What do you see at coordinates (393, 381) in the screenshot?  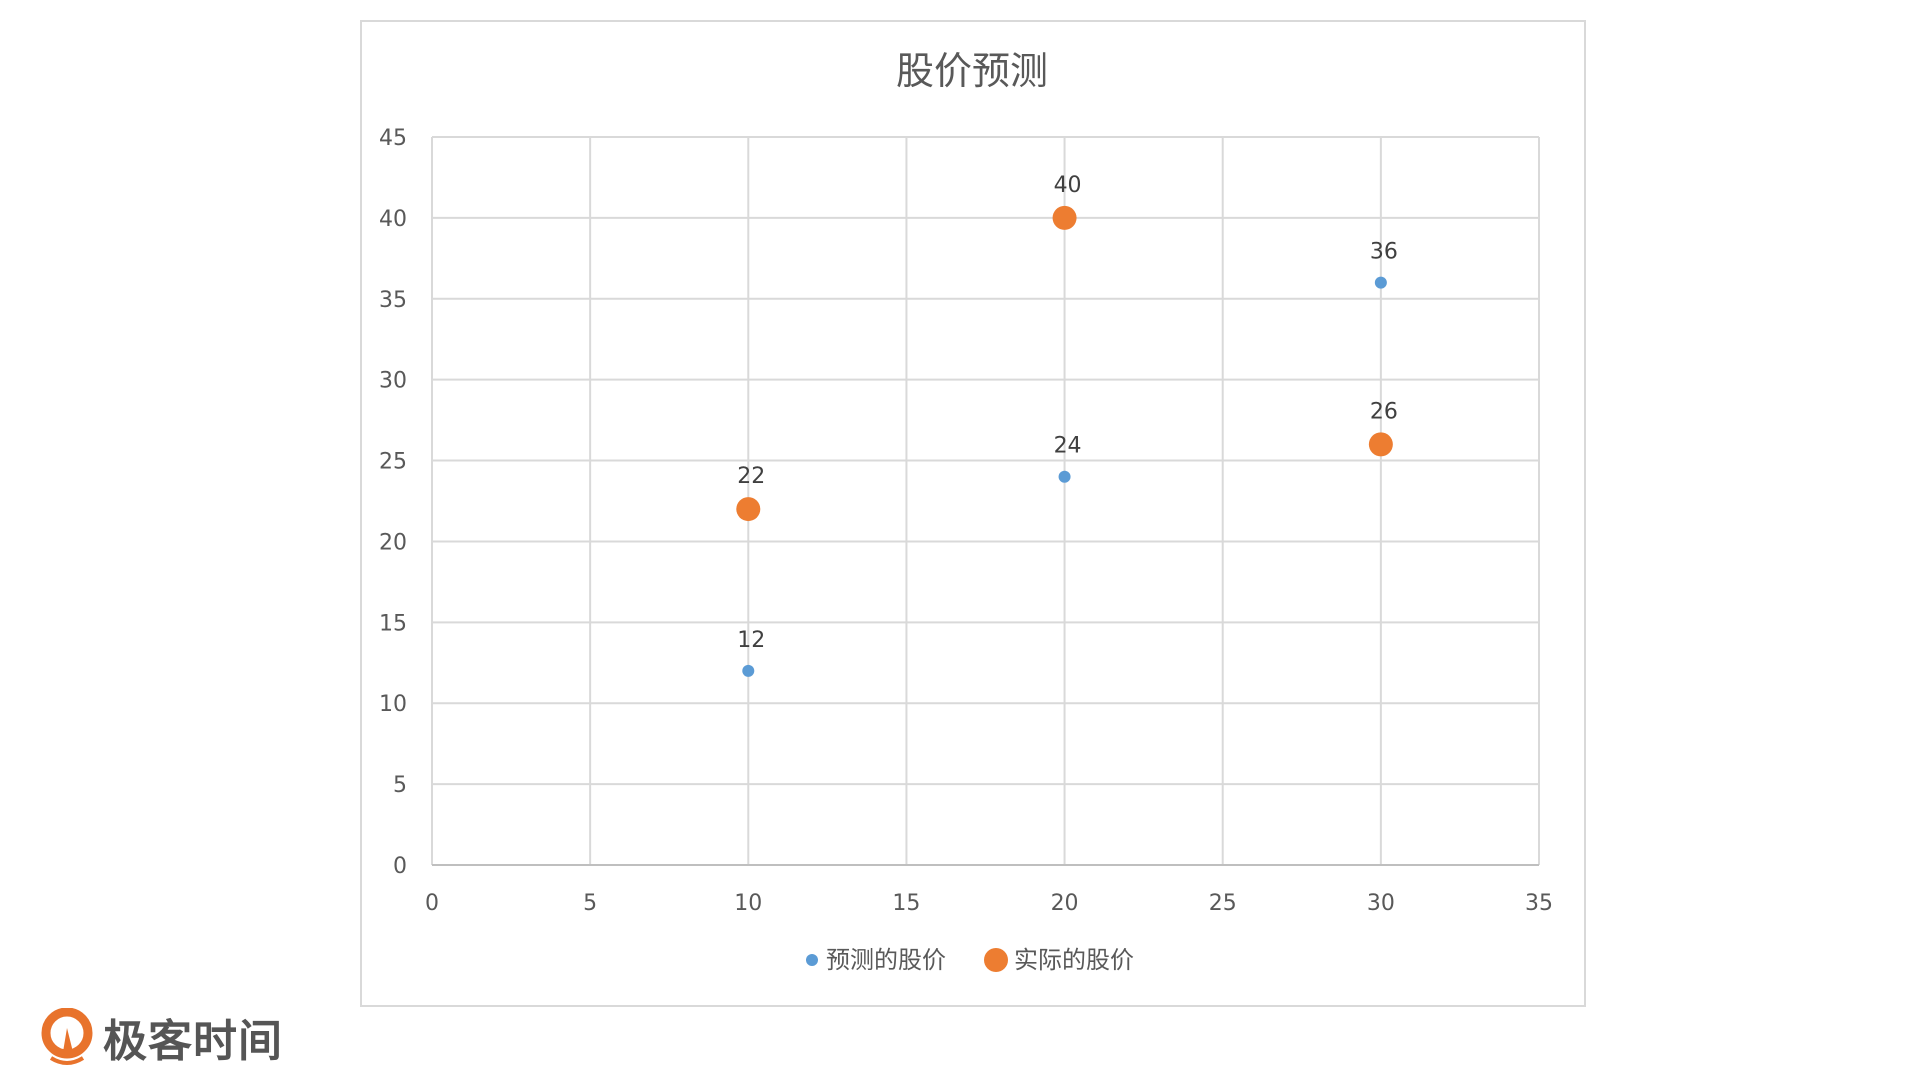 I see `y-tick-label: 30` at bounding box center [393, 381].